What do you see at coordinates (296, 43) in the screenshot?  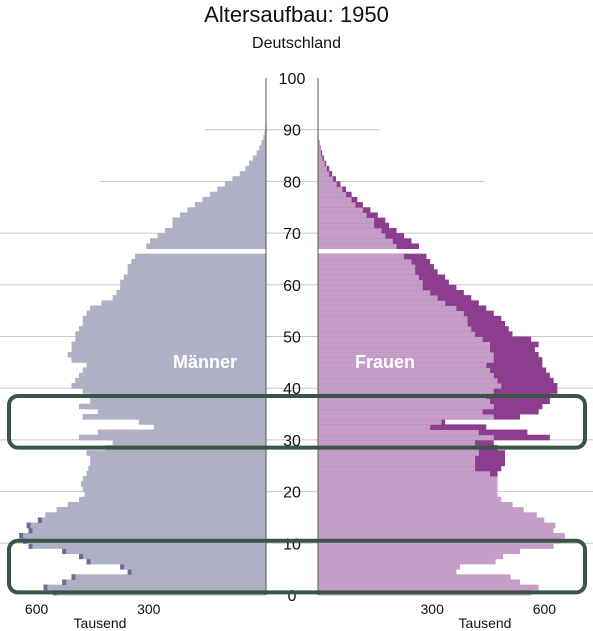 I see `chart-subtitle: Deutschland` at bounding box center [296, 43].